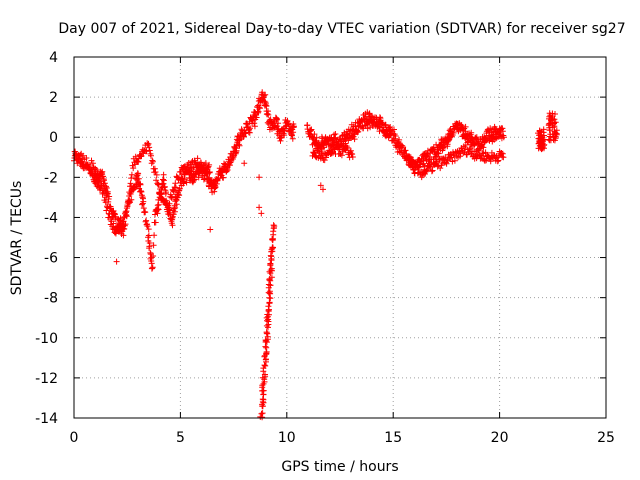 This screenshot has height=480, width=640. Describe the element at coordinates (606, 438) in the screenshot. I see `x-tick-label: 25` at that location.